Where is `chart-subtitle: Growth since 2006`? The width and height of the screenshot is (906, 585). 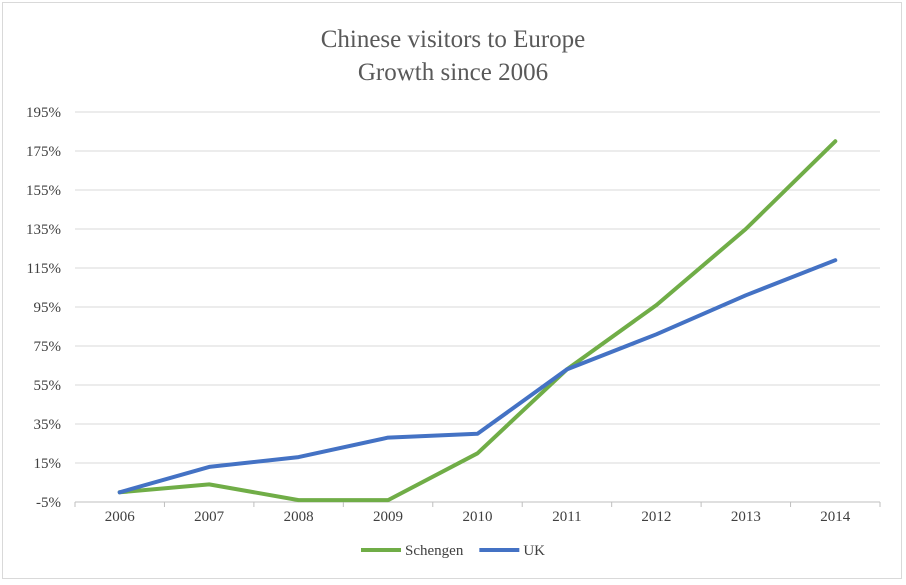 chart-subtitle: Growth since 2006 is located at coordinates (453, 72).